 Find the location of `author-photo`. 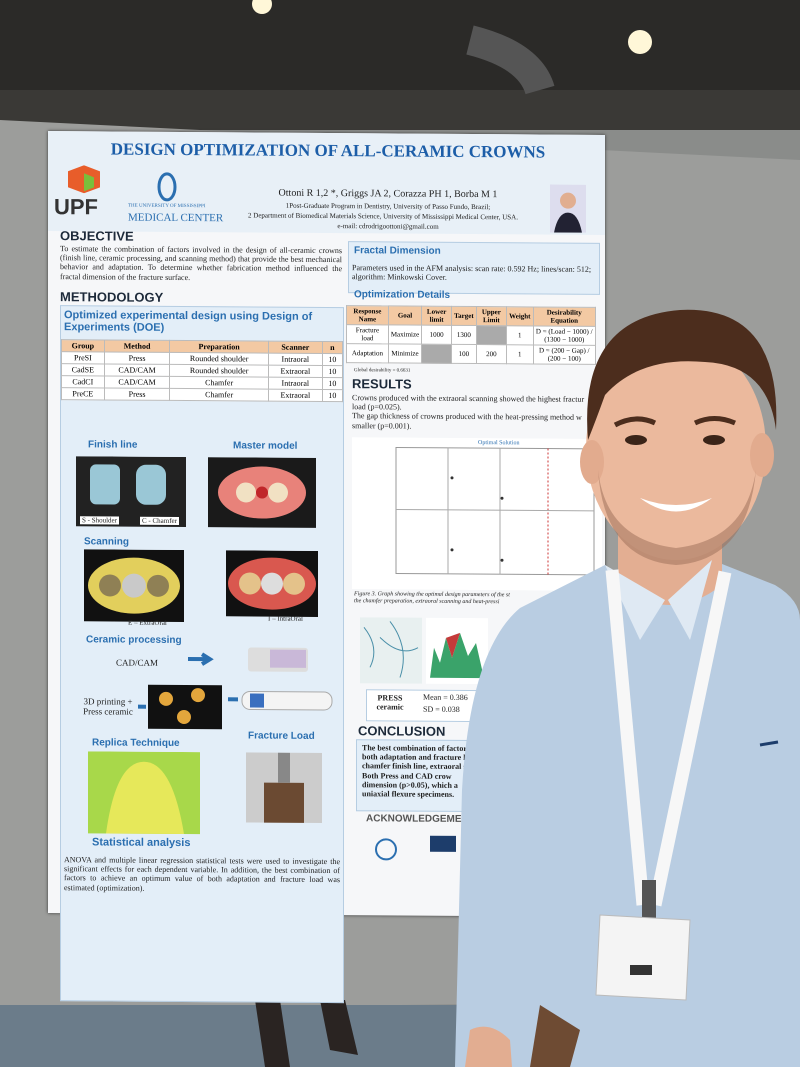

author-photo is located at coordinates (568, 208).